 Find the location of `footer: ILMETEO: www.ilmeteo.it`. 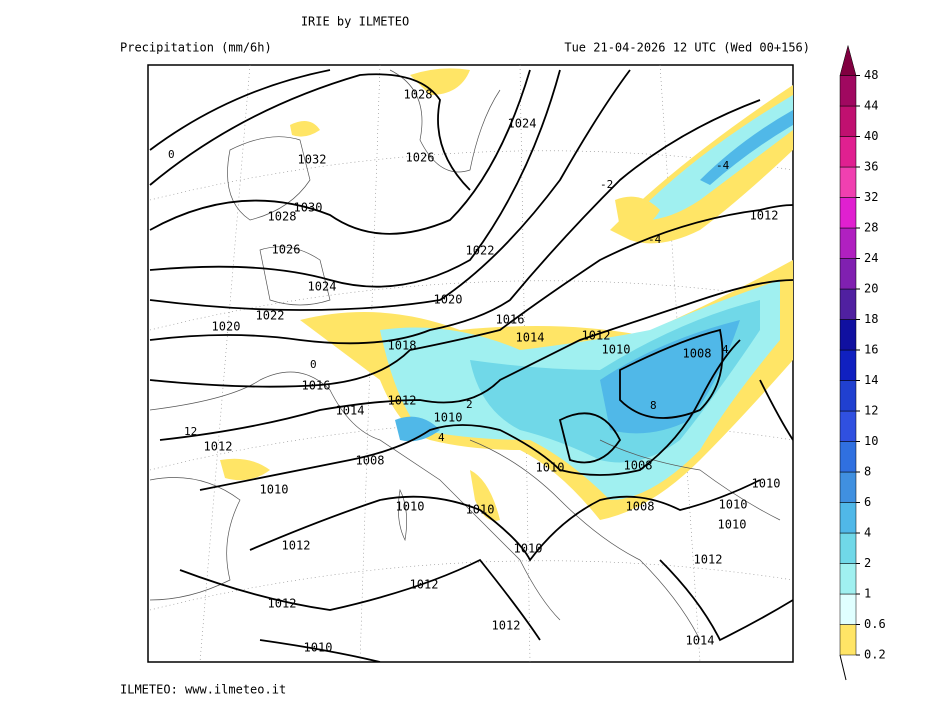

footer: ILMETEO: www.ilmeteo.it is located at coordinates (203, 690).